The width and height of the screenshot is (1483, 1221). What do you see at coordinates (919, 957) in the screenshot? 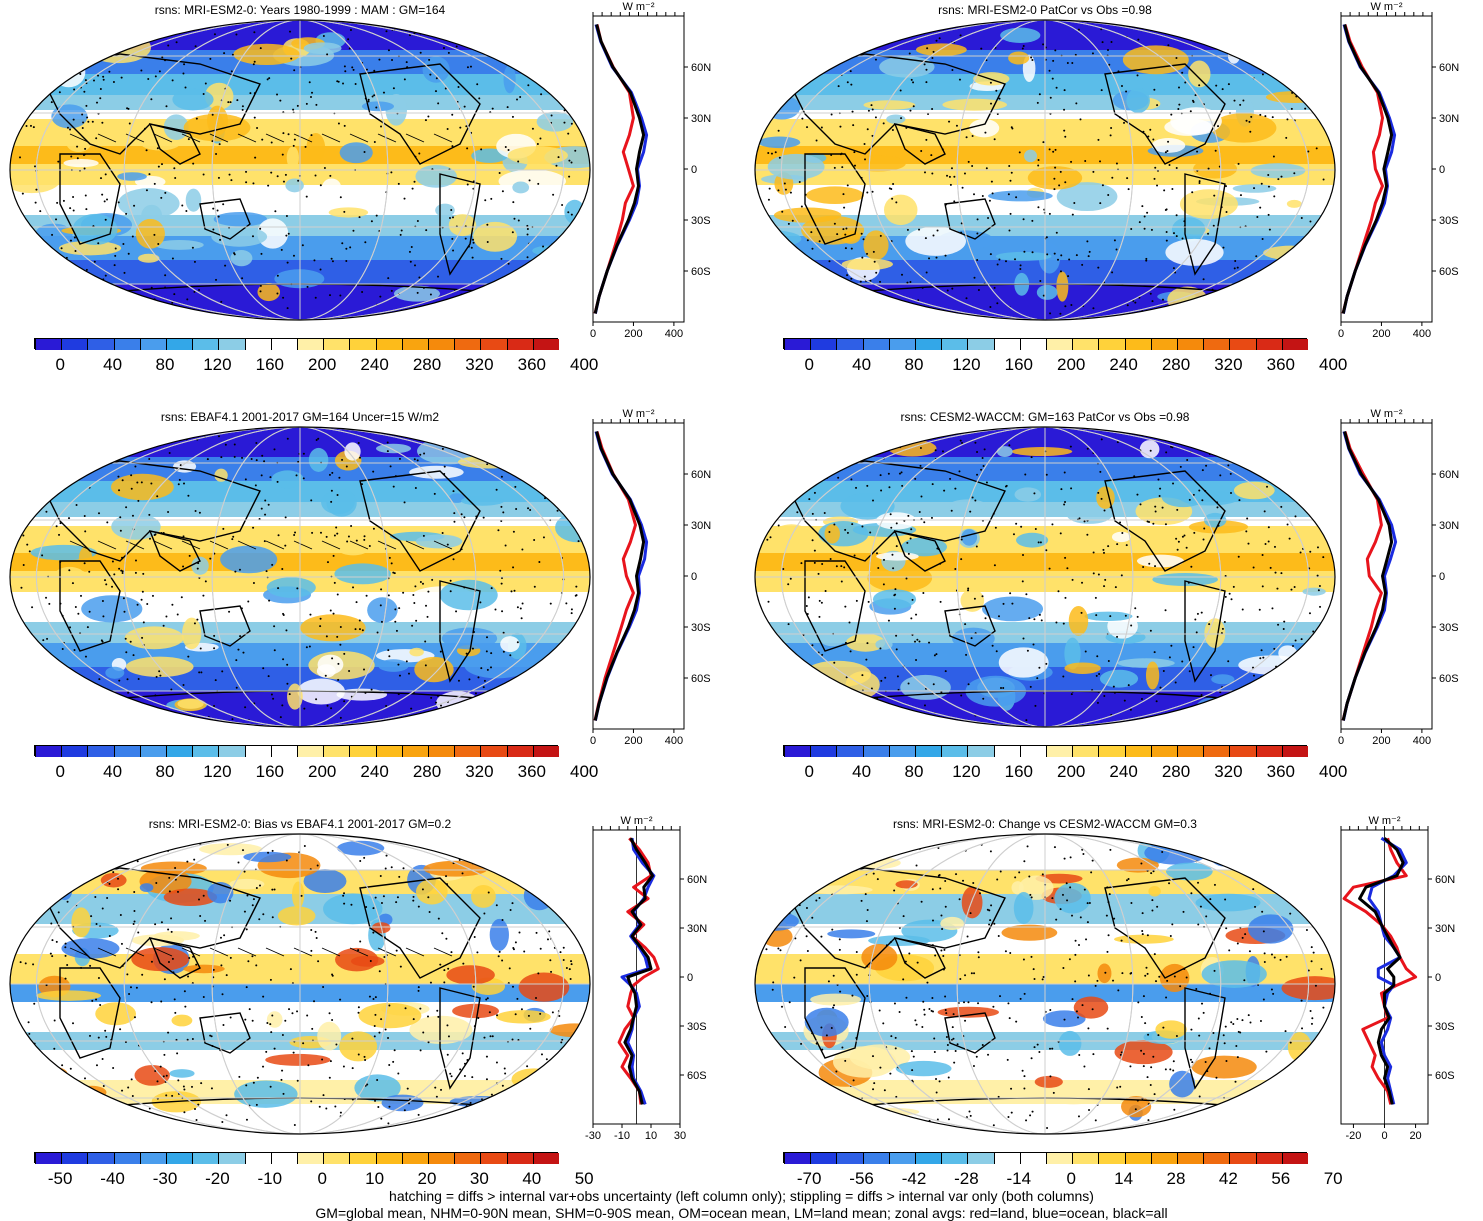
I see `continent-outline` at bounding box center [919, 957].